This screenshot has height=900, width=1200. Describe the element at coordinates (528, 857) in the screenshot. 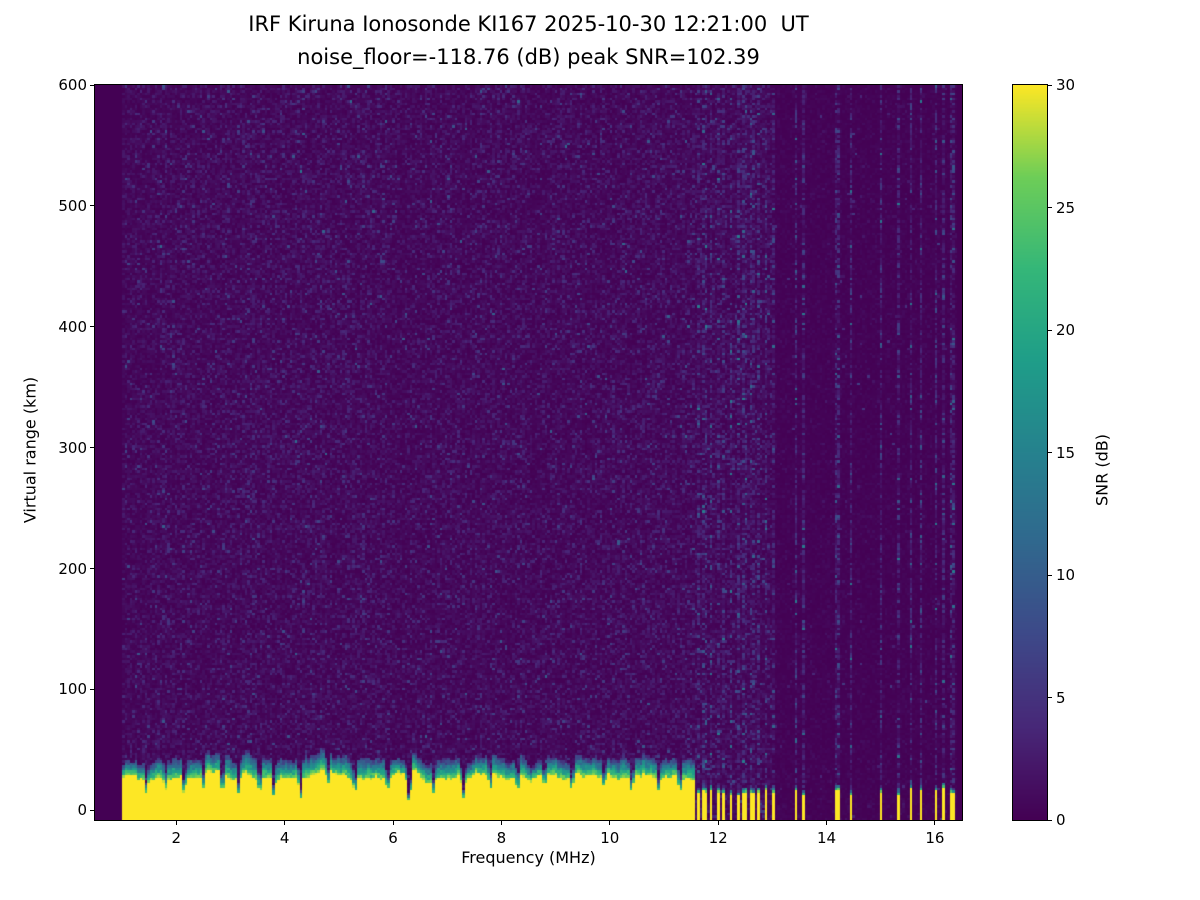

I see `x-axis-label: Frequency (MHz)` at that location.